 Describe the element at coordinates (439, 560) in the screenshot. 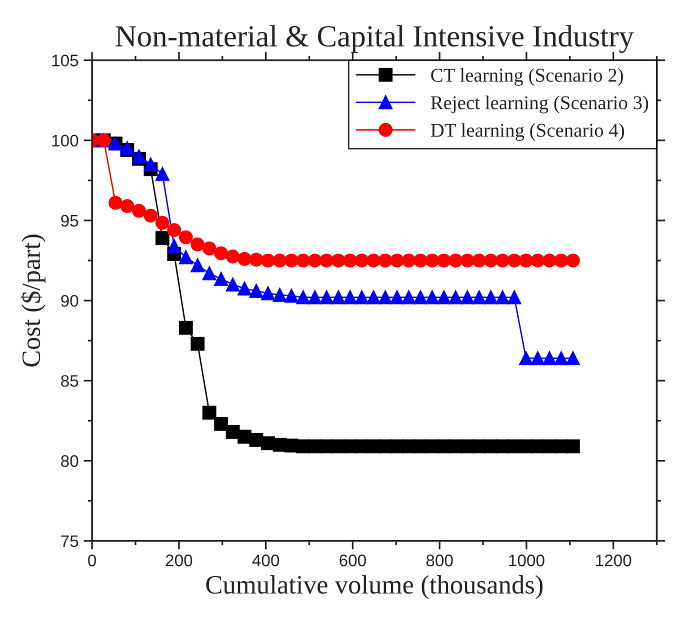

I see `x-tick-label: 800` at that location.